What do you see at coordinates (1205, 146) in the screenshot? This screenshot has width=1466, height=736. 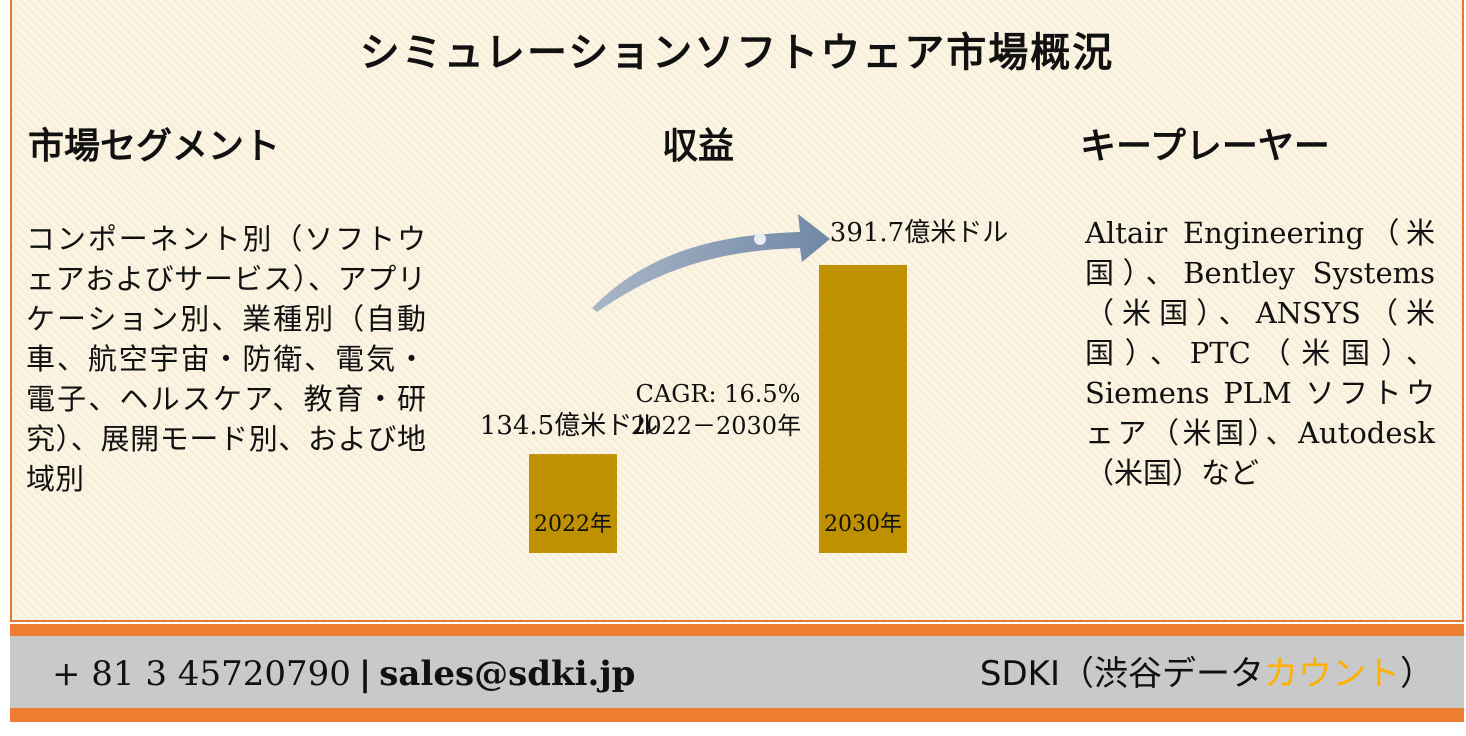 I see `key-players-heading: キープレーヤー` at bounding box center [1205, 146].